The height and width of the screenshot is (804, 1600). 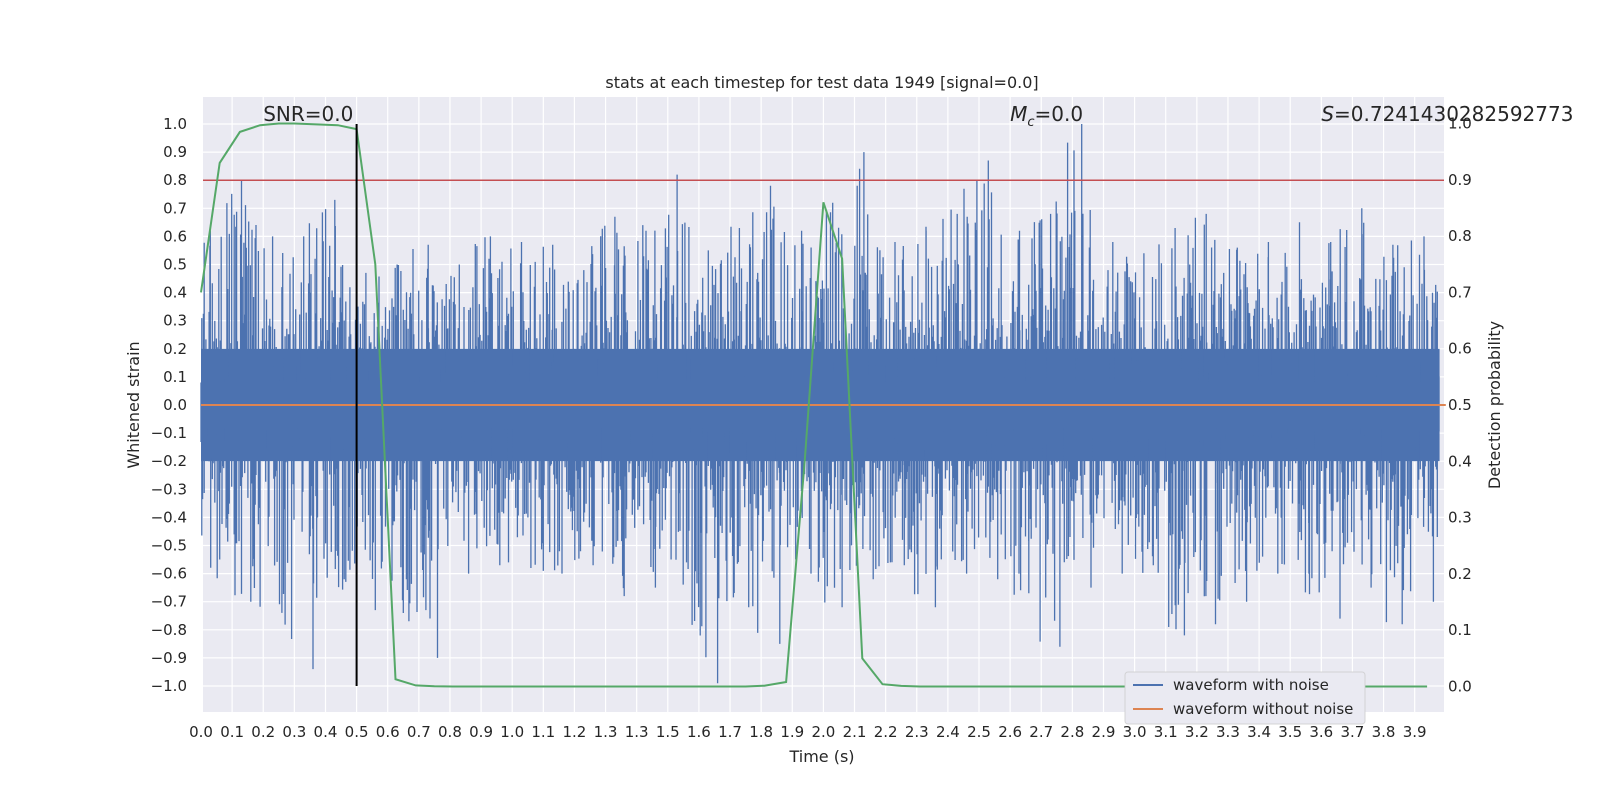 I want to click on y-tick-label: −0.8, so click(x=169, y=630).